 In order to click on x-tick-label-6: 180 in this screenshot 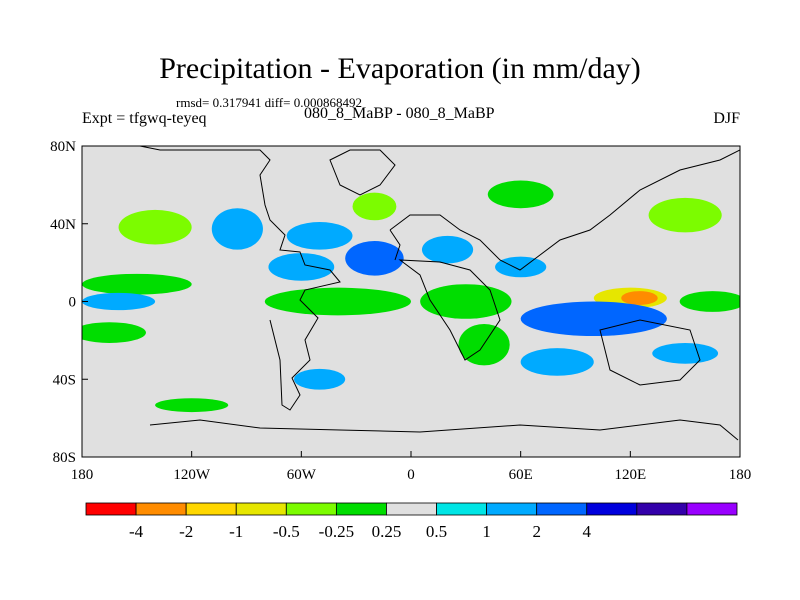, I will do `click(740, 475)`.